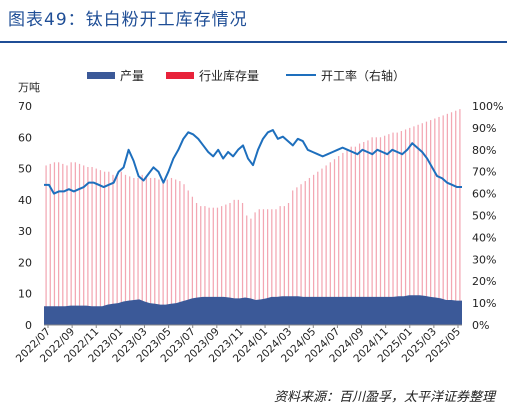 The width and height of the screenshot is (507, 412). What do you see at coordinates (384, 397) in the screenshot?
I see `source-note: 资料来源：百川盈孚，太平洋证券整理` at bounding box center [384, 397].